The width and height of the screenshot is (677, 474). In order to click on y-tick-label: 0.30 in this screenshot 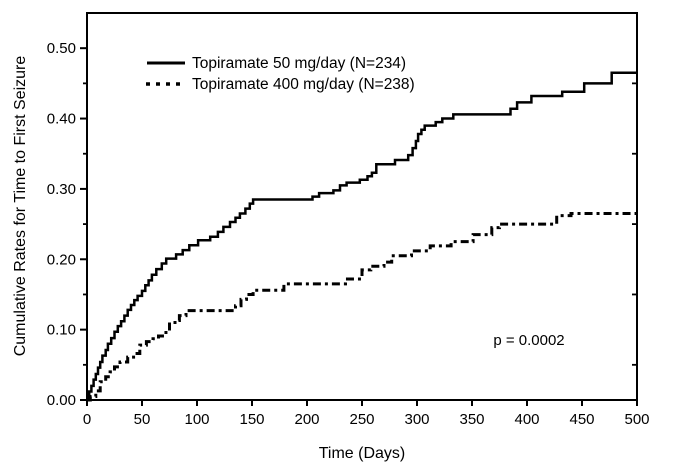, I will do `click(61, 189)`.